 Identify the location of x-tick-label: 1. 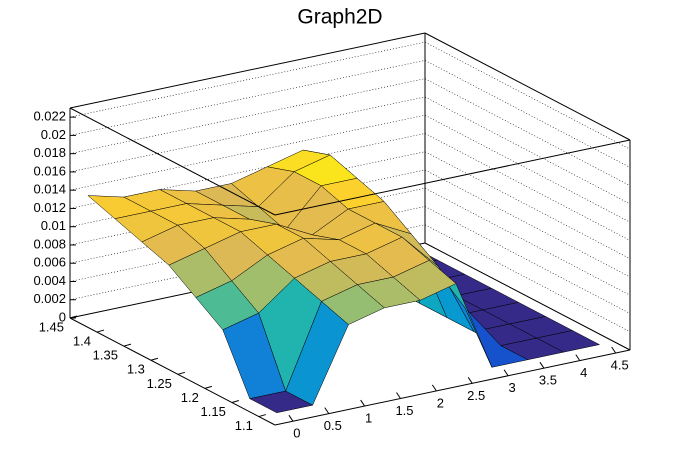
(368, 417).